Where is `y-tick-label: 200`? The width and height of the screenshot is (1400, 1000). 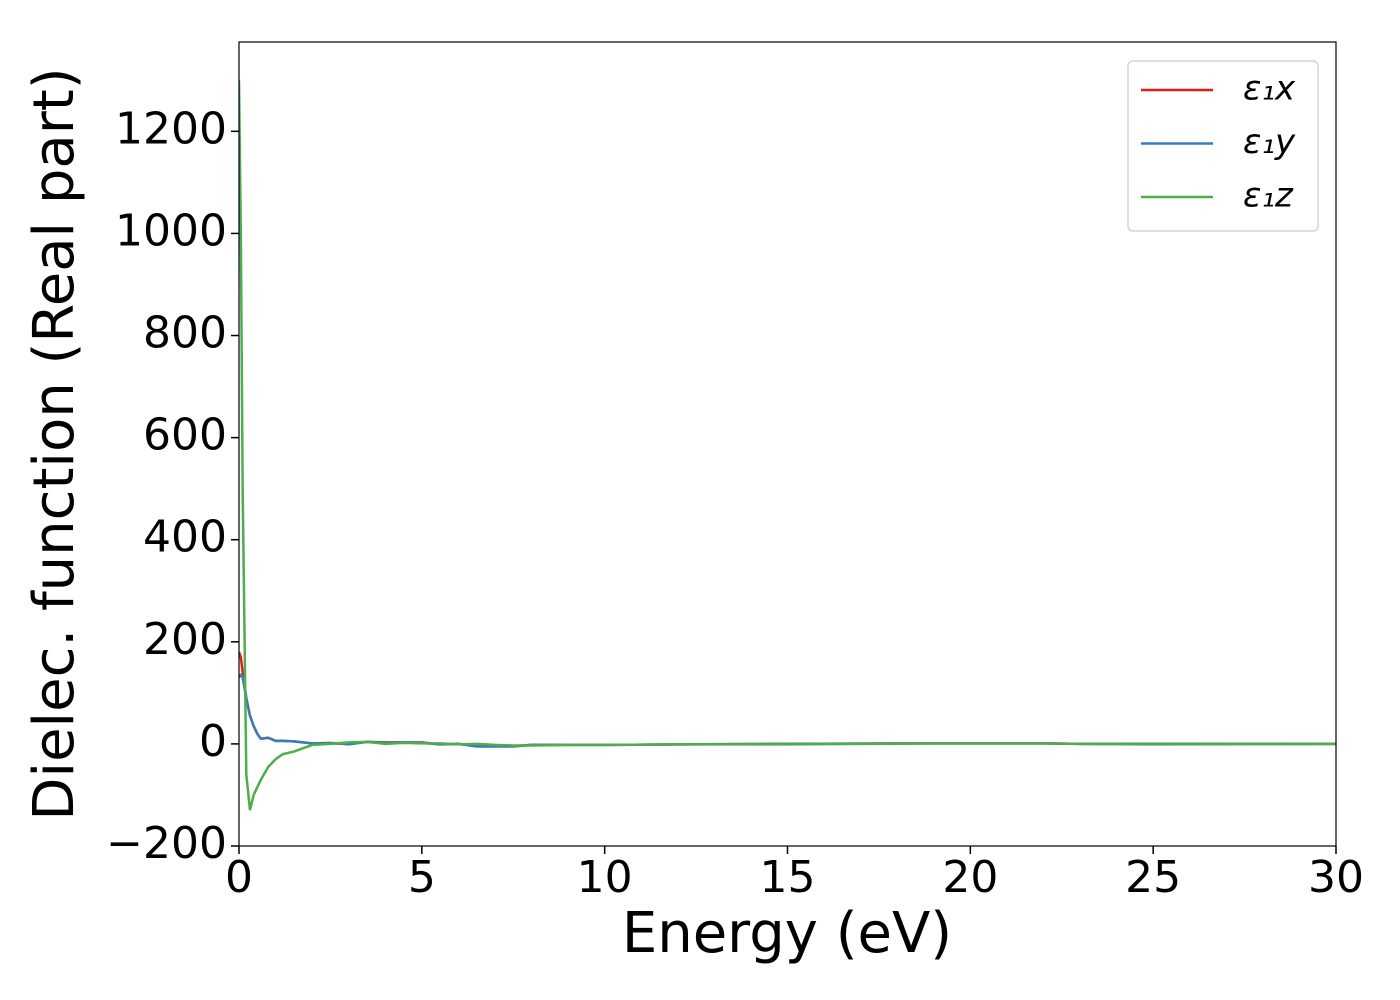 y-tick-label: 200 is located at coordinates (185, 639).